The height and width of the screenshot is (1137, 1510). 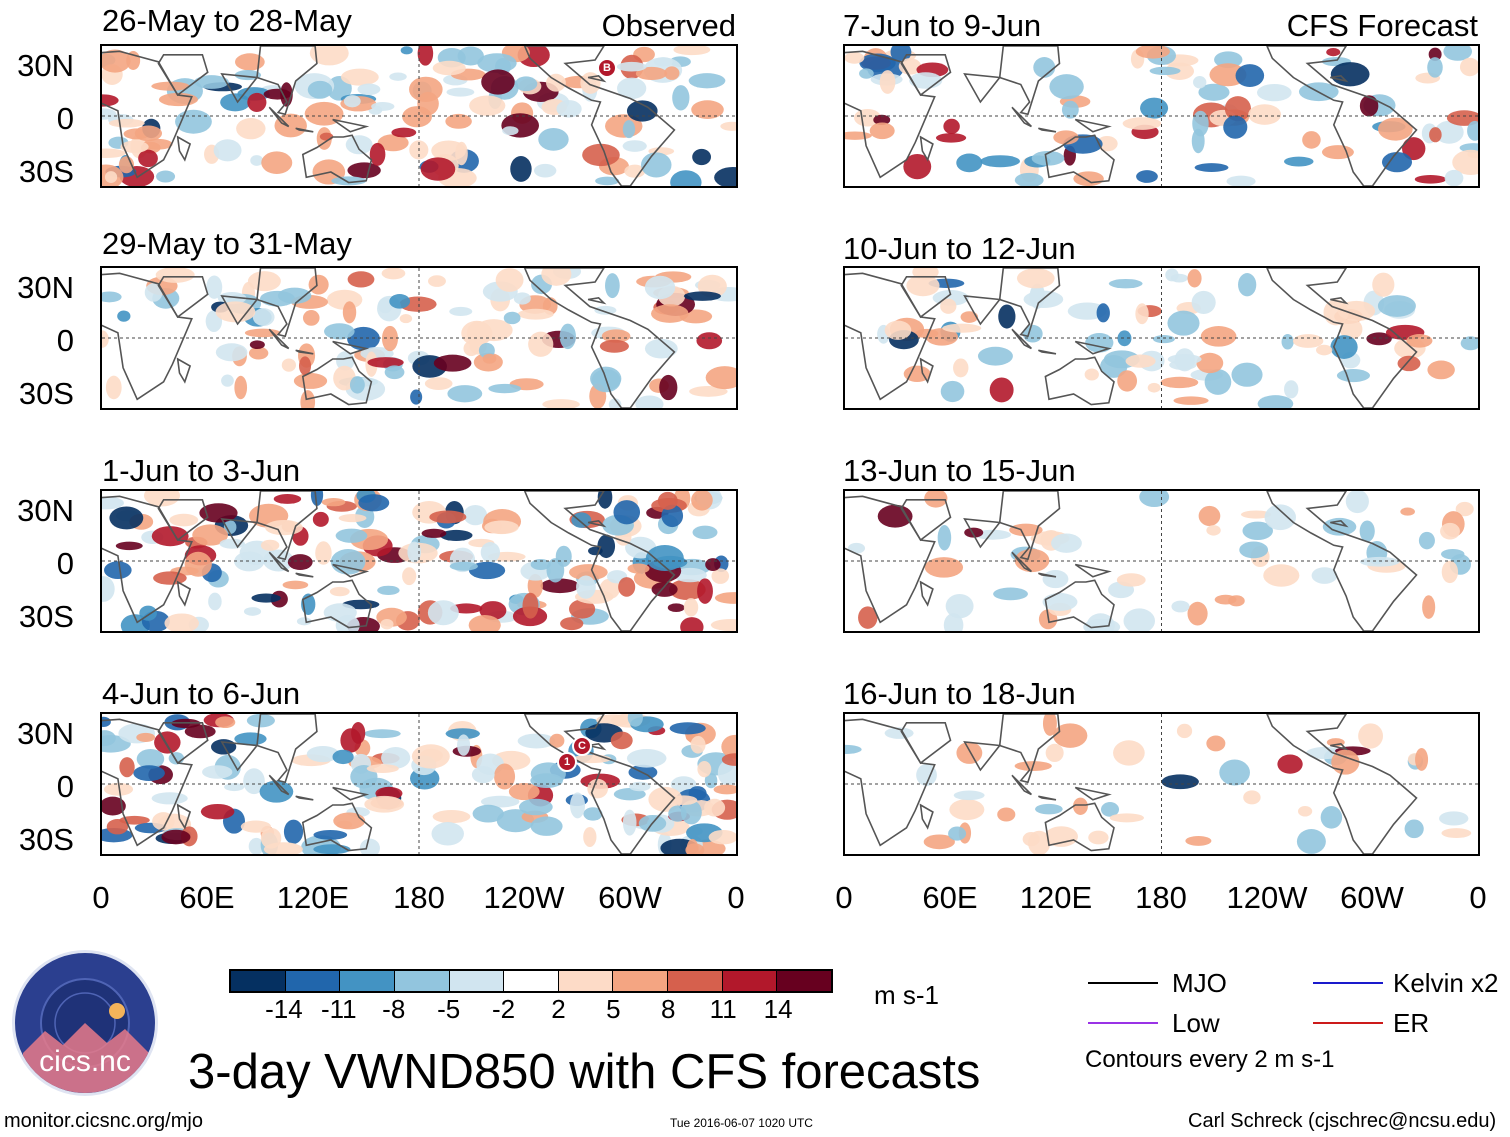 I want to click on lon-label-60e: 60E, so click(x=950, y=897).